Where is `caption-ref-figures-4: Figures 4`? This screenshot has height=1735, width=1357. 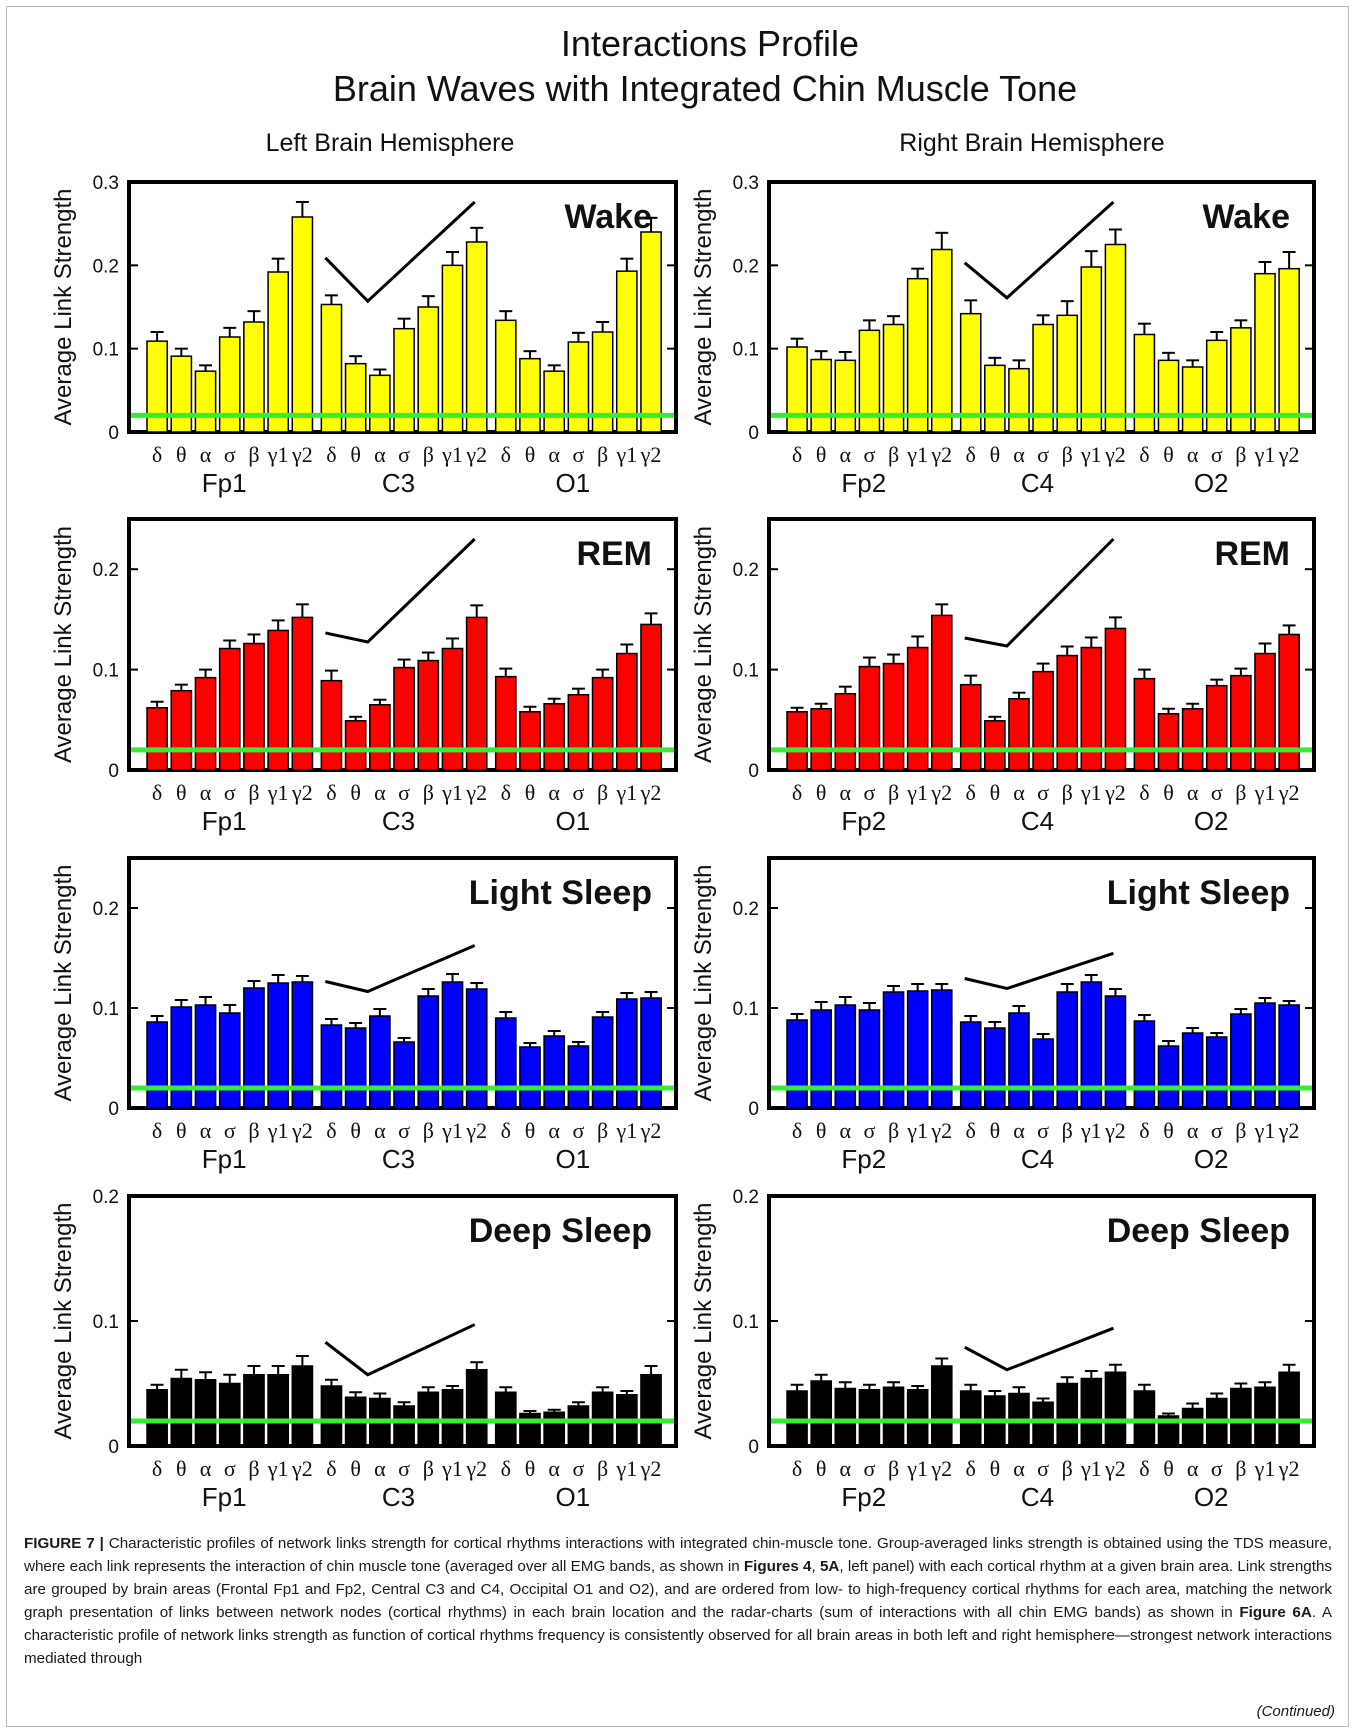 caption-ref-figures-4: Figures 4 is located at coordinates (777, 1566).